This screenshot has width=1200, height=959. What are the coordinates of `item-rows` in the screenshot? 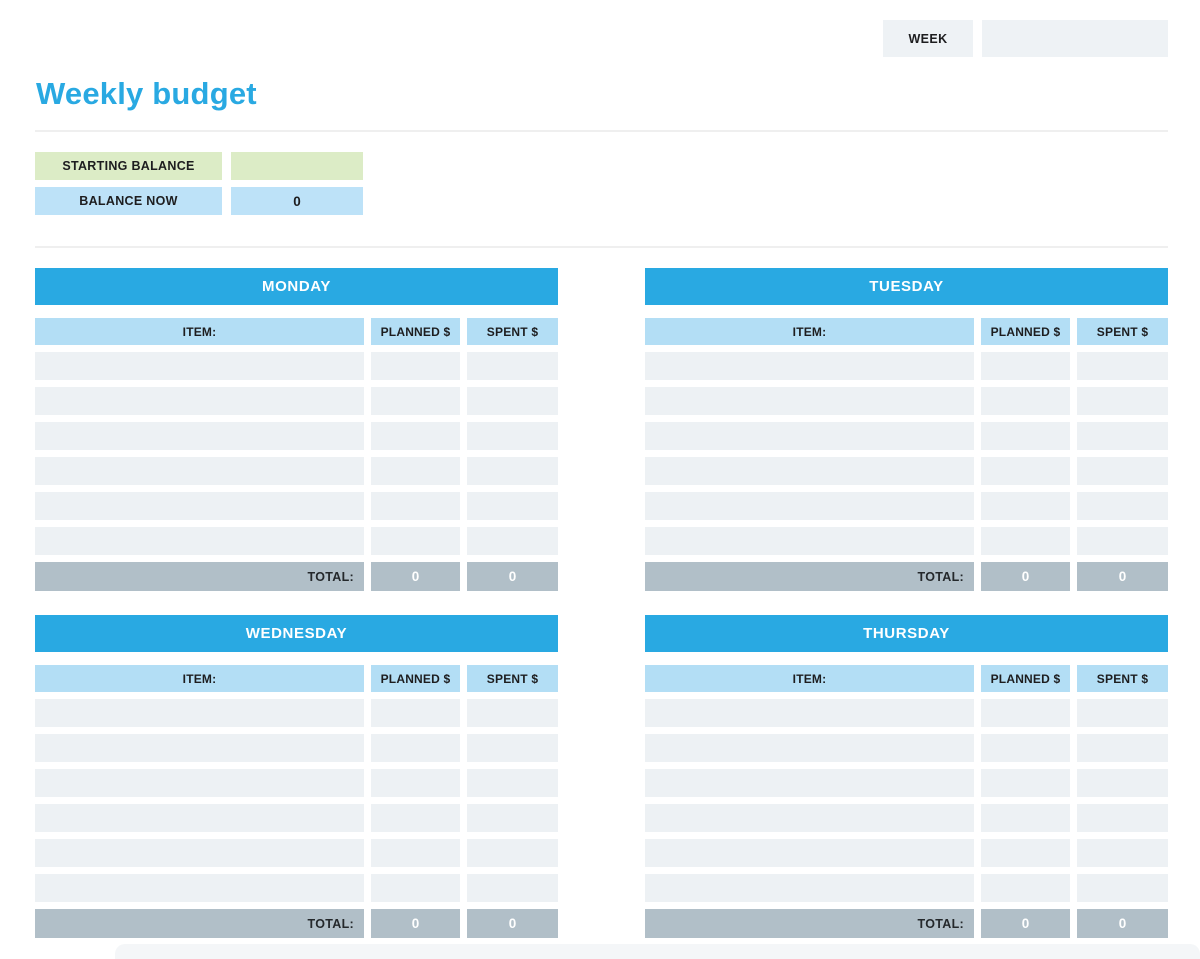 It's located at (906, 800).